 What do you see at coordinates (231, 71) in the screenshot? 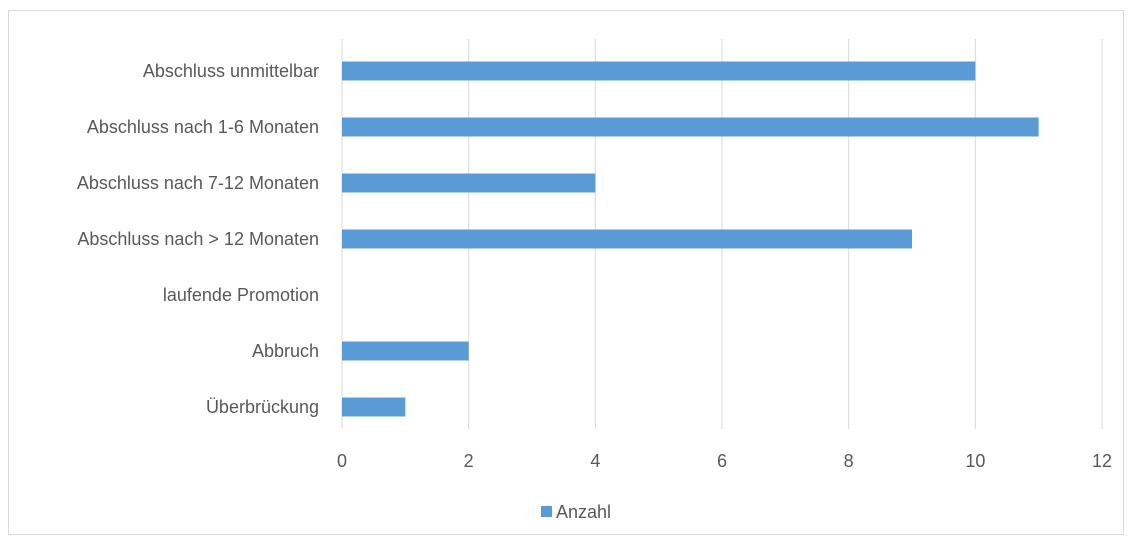
I see `category-label: Abschluss unmittelbar` at bounding box center [231, 71].